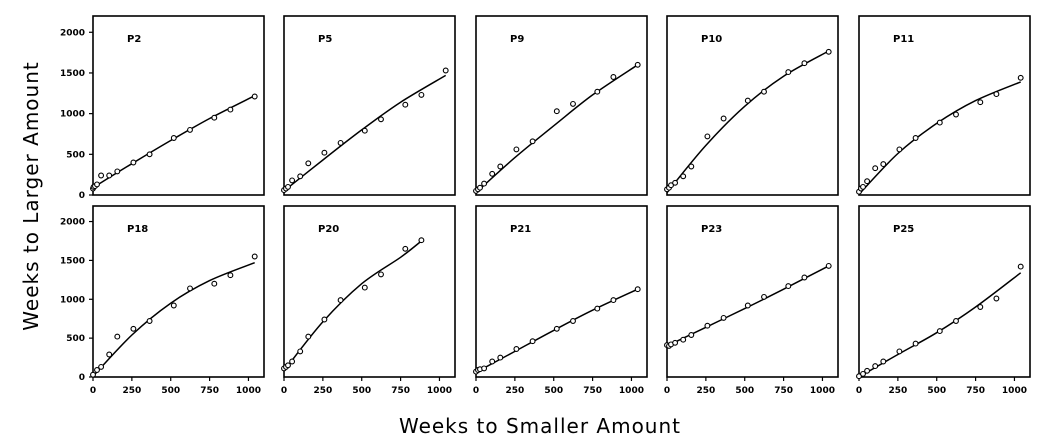 This screenshot has width=1051, height=442. I want to click on panel-p20: P20 0 250 500 750 1000, so click(368, 300).